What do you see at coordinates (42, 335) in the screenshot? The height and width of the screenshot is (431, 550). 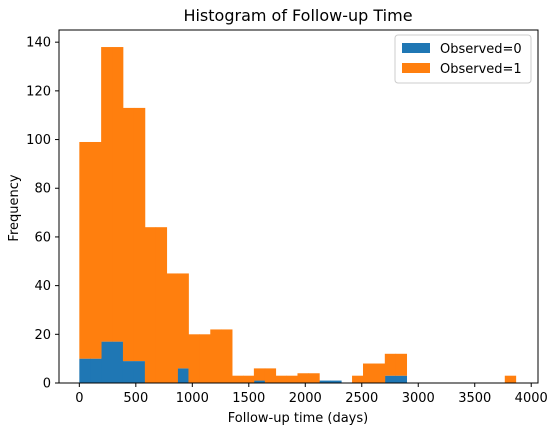 I see `y-tick-label: 20` at bounding box center [42, 335].